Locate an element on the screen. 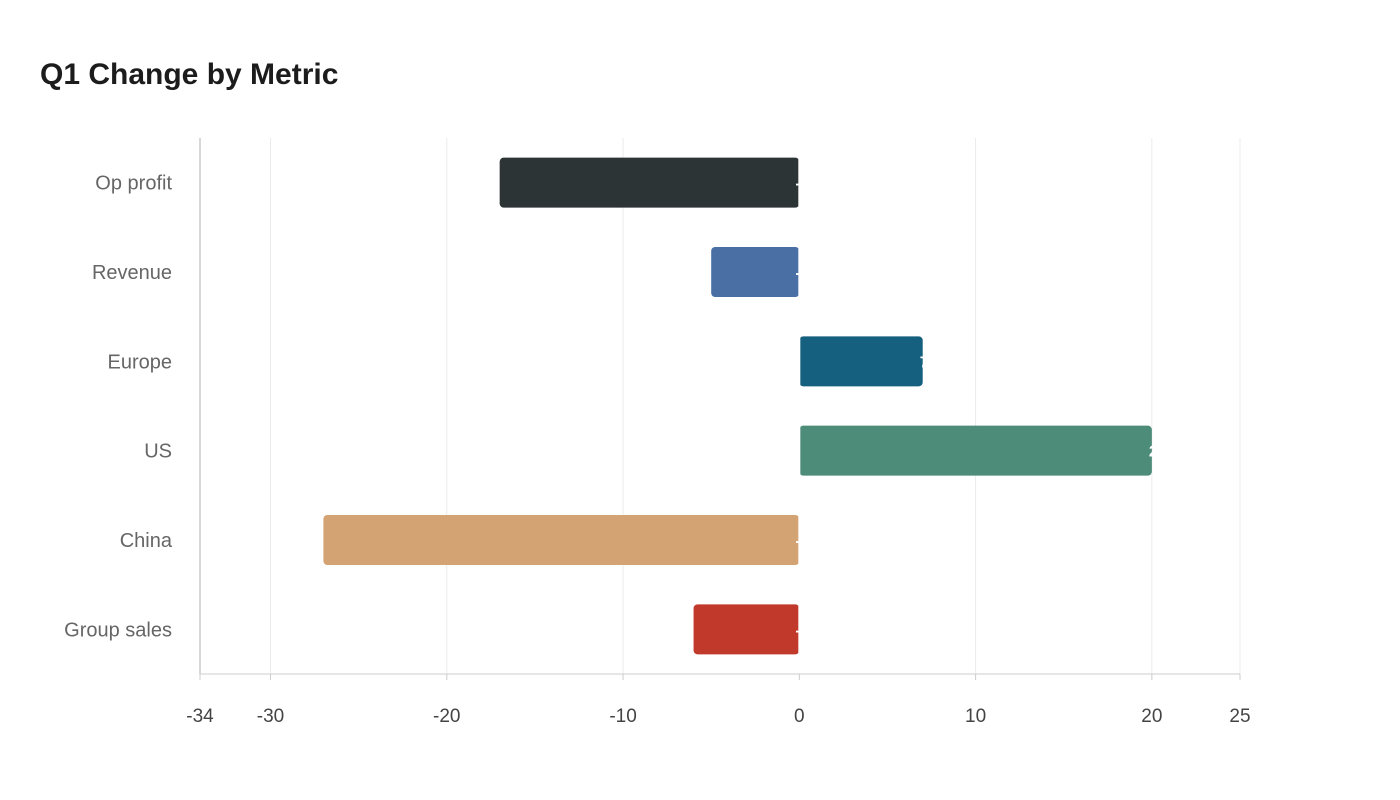  category-label: Op profit is located at coordinates (133, 184).